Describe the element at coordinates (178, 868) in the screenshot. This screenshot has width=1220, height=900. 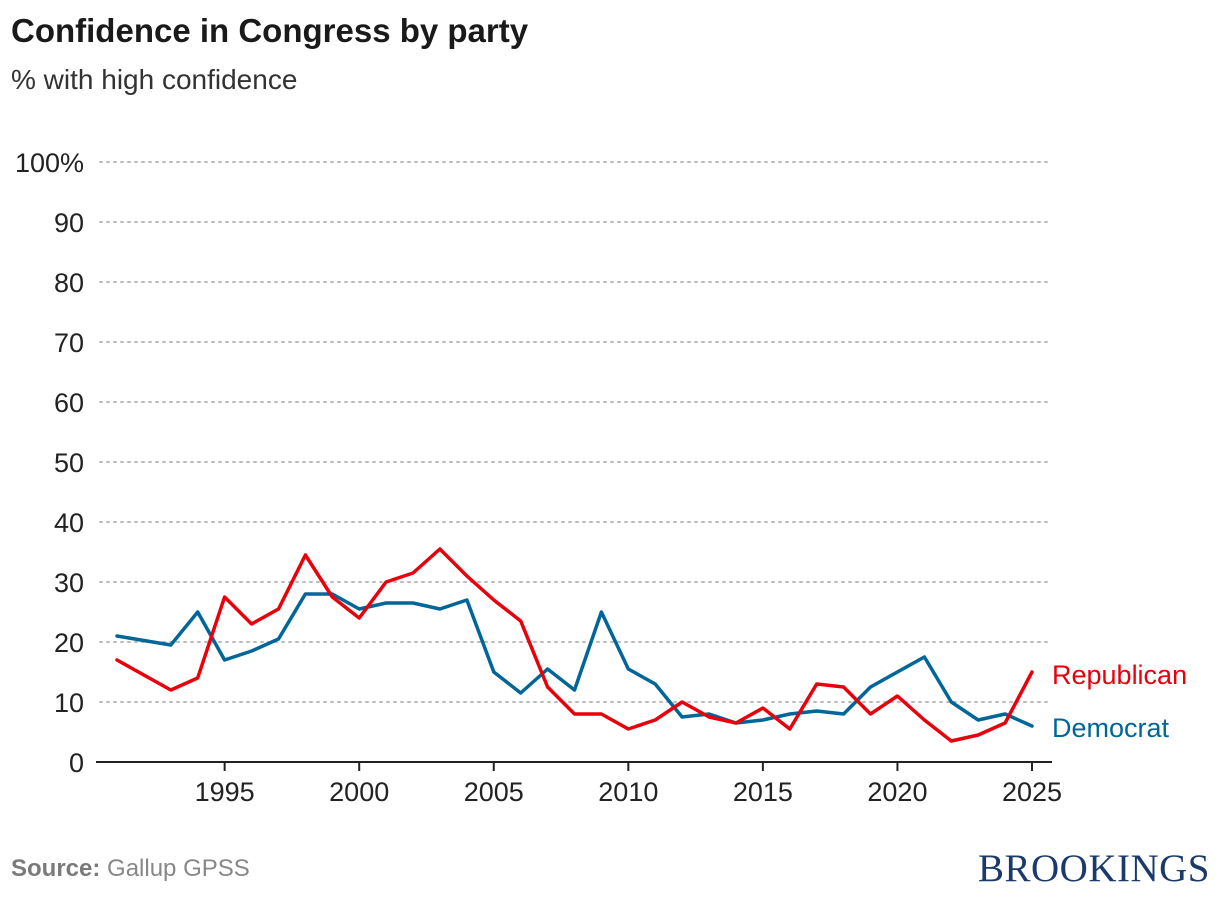
I see `source-text: Gallup GPSS` at that location.